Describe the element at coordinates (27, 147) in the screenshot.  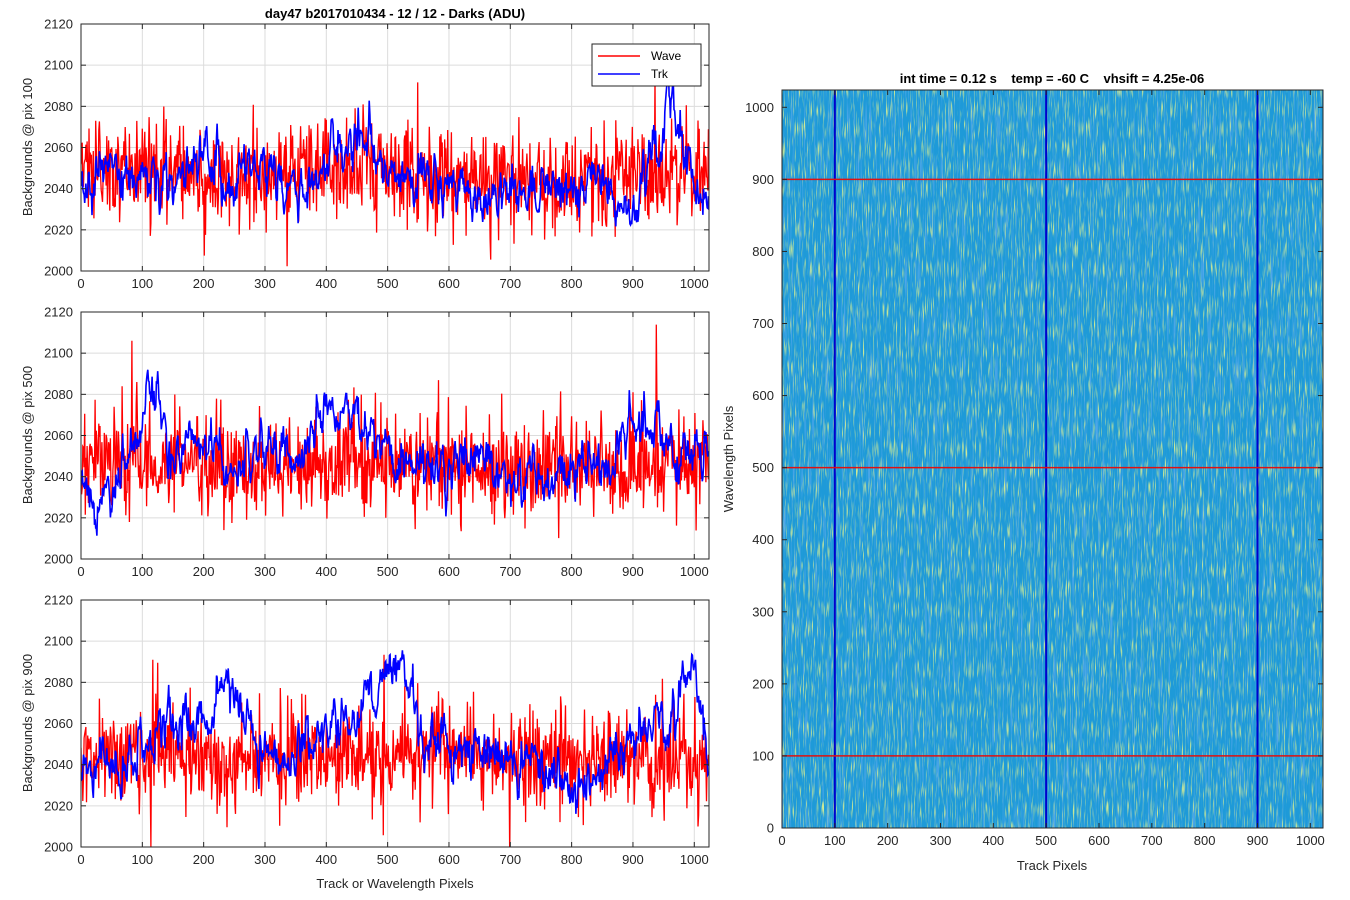
I see `y-axis-label: Backgrounds @ pix 100` at that location.